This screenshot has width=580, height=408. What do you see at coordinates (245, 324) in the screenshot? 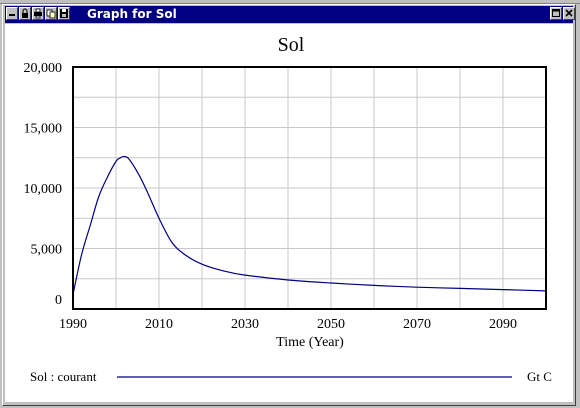
I see `x-tick-label: 2030` at bounding box center [245, 324].